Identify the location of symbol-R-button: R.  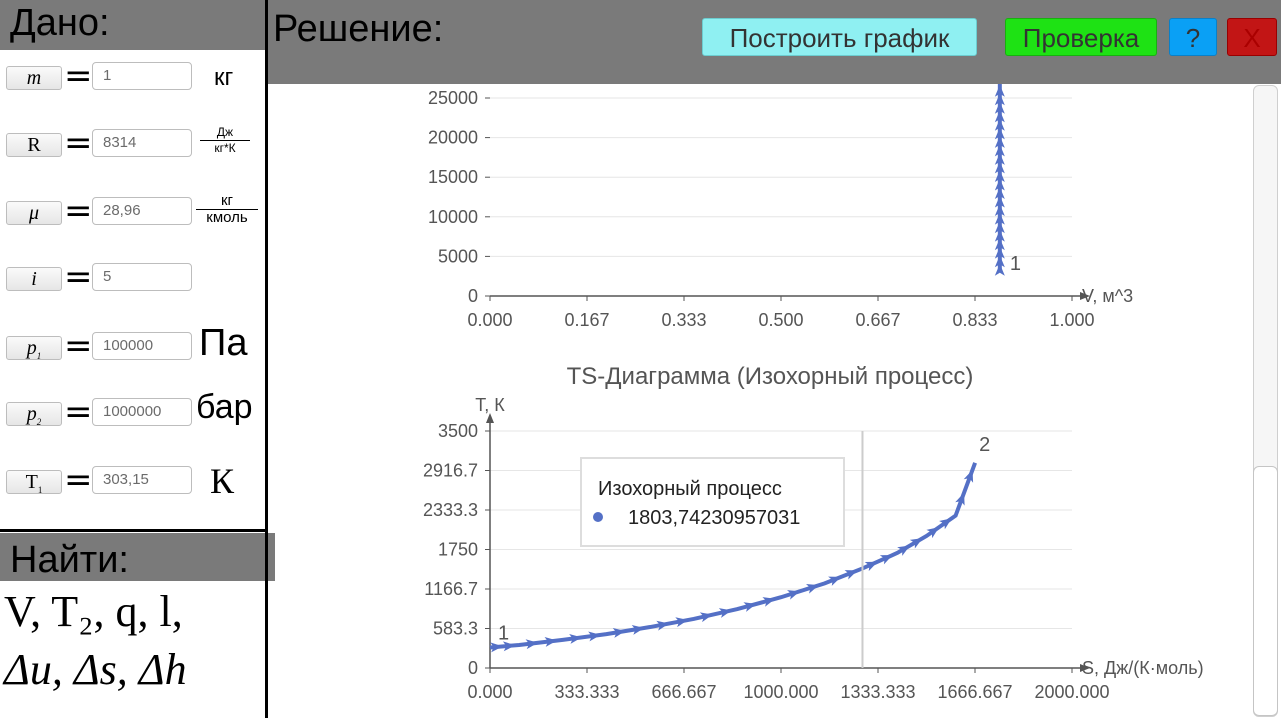
(34, 145).